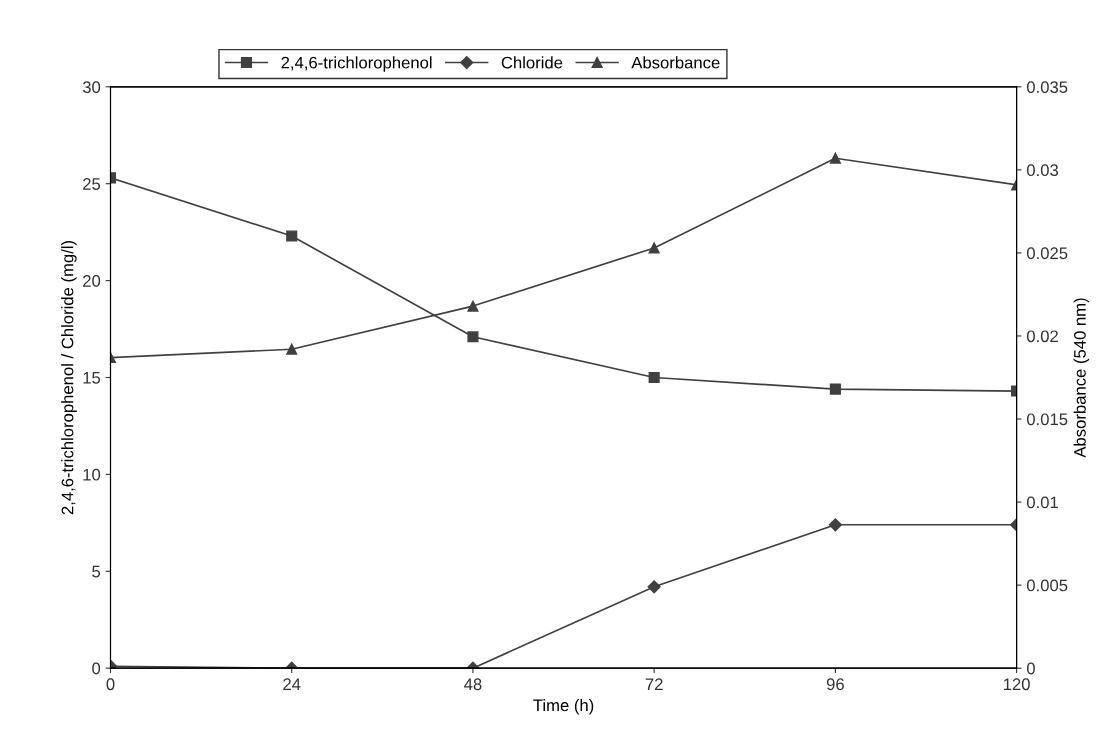 This screenshot has height=755, width=1105. I want to click on y-axis-title: 2,4,6-trichlorophenol / Chloride (mg/l), so click(69, 377).